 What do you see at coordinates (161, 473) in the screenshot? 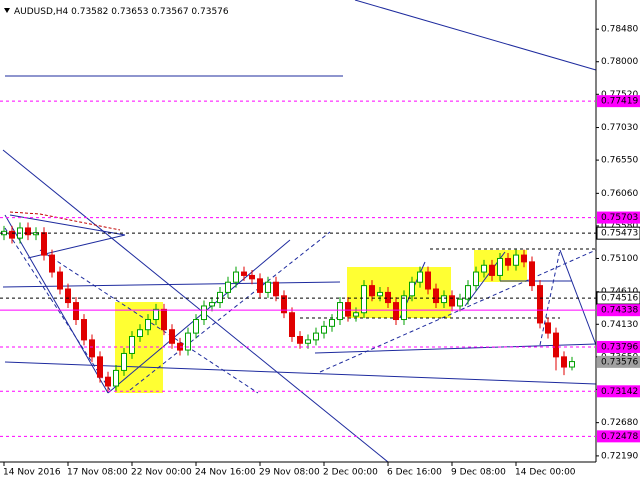
I see `x-tick-label: 22 Nov 00:00` at bounding box center [161, 473].